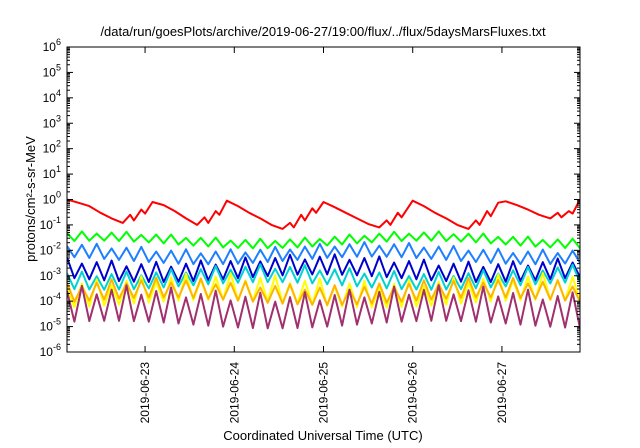 The width and height of the screenshot is (640, 448). What do you see at coordinates (324, 393) in the screenshot?
I see `x-tick-label: 2019-06-25` at bounding box center [324, 393].